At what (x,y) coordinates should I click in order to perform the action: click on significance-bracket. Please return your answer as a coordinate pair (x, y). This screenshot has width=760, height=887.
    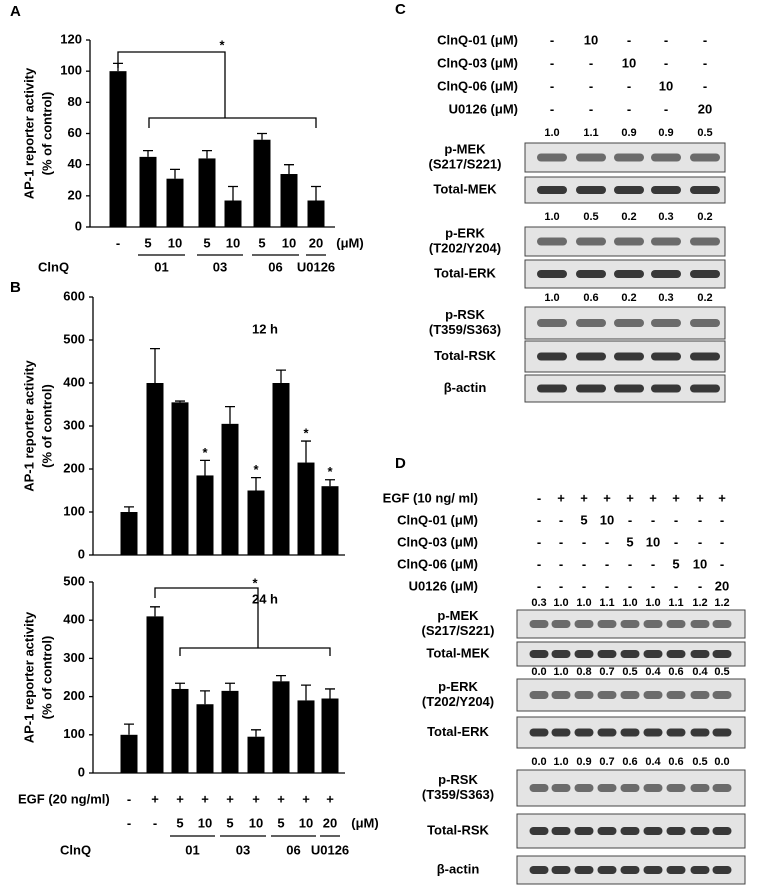
    Looking at the image, I should click on (242, 621).